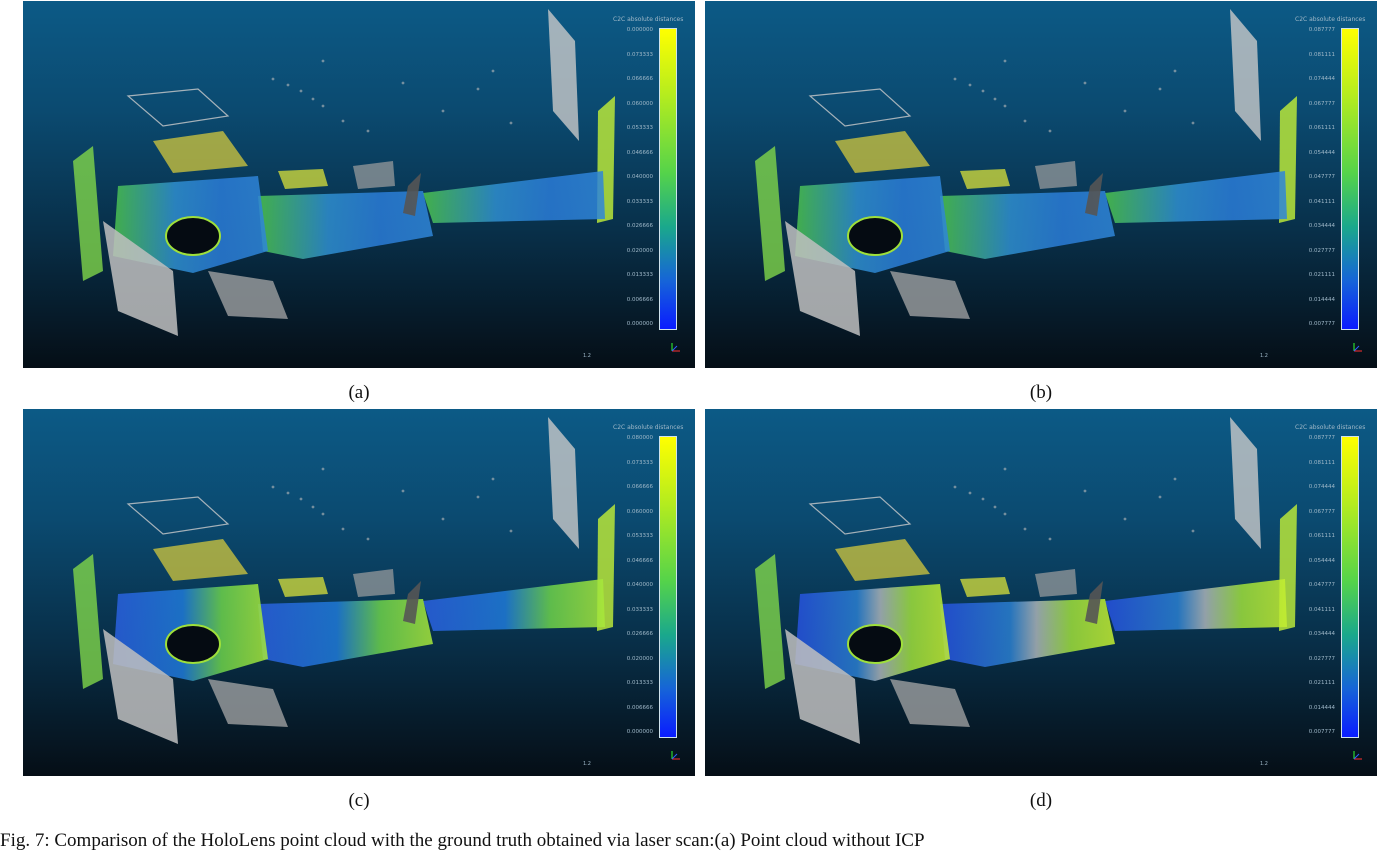  Describe the element at coordinates (639, 103) in the screenshot. I see `colorbar-tick-label: 0.060000` at that location.